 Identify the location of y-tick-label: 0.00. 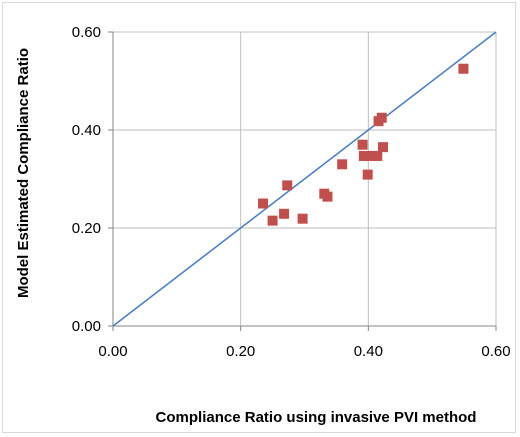
(86, 326).